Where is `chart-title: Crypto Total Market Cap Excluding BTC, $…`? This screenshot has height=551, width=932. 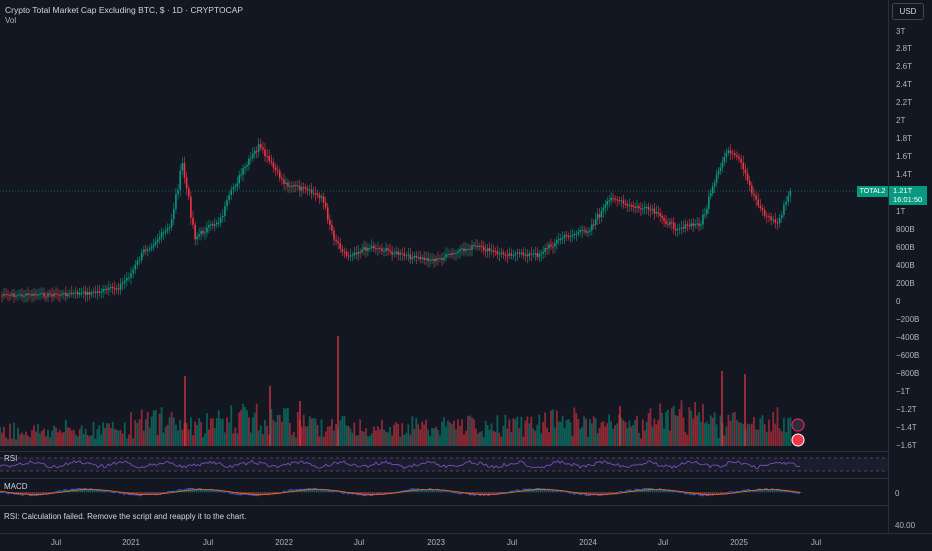
chart-title: Crypto Total Market Cap Excluding BTC, $… is located at coordinates (124, 10).